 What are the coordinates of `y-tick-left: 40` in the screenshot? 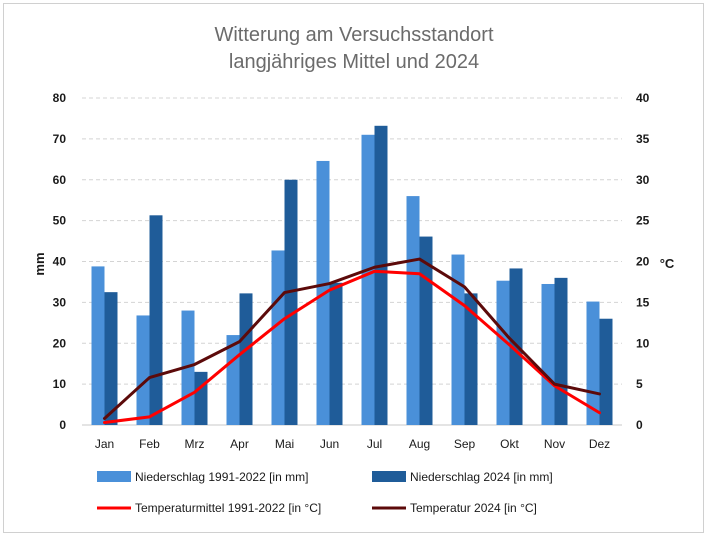 It's located at (60, 262).